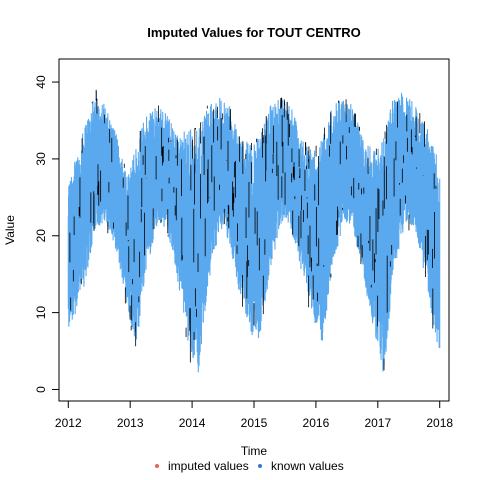 The image size is (480, 480). What do you see at coordinates (41, 236) in the screenshot?
I see `y-tick-label: 20` at bounding box center [41, 236].